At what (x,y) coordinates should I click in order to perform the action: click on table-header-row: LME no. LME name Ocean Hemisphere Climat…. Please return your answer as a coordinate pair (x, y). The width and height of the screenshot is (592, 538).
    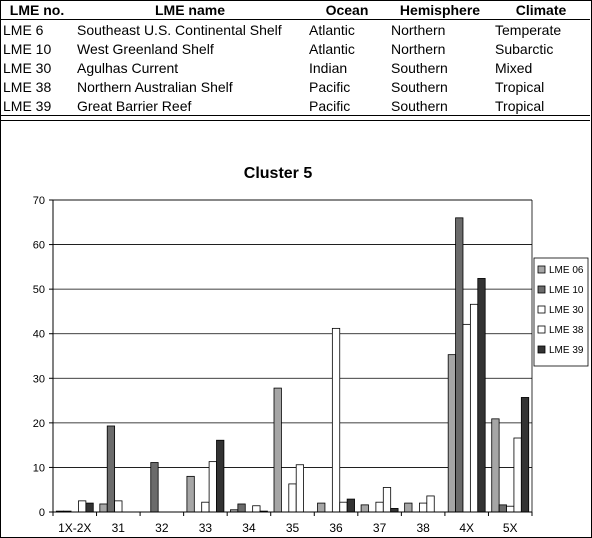
    Looking at the image, I should click on (295, 10).